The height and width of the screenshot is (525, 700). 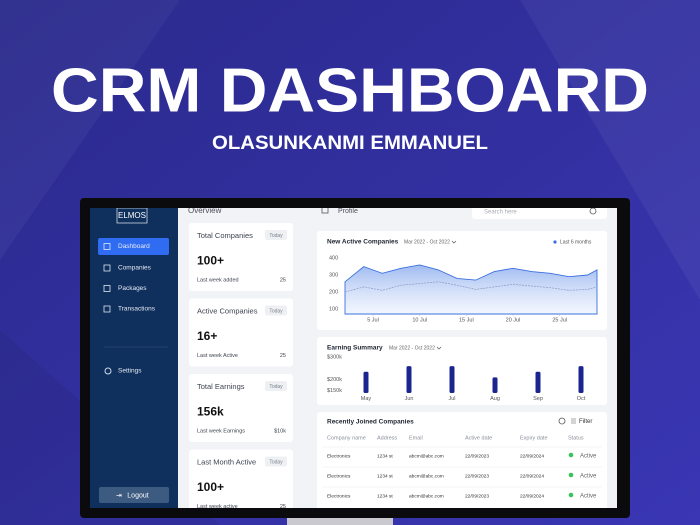 What do you see at coordinates (226, 461) in the screenshot?
I see `stat-title: Last Month Active` at bounding box center [226, 461].